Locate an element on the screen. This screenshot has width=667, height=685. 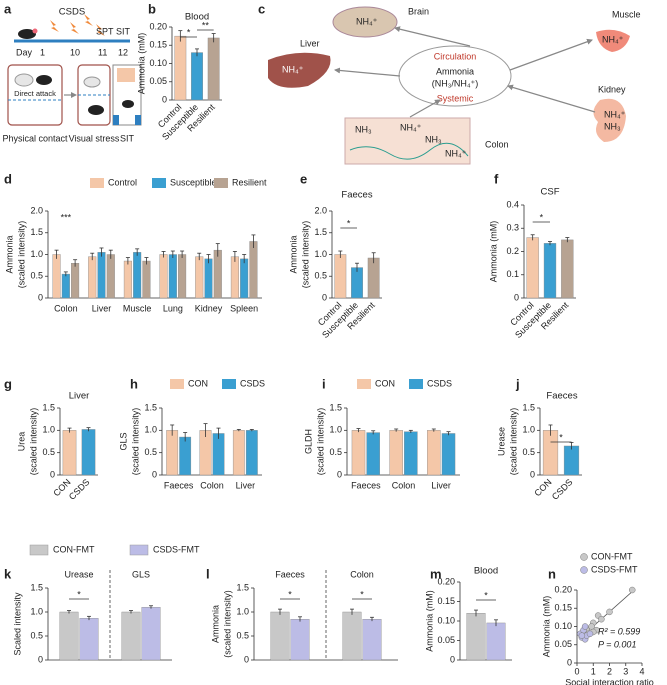
legend-label: CON-FMT is located at coordinates (74, 549).